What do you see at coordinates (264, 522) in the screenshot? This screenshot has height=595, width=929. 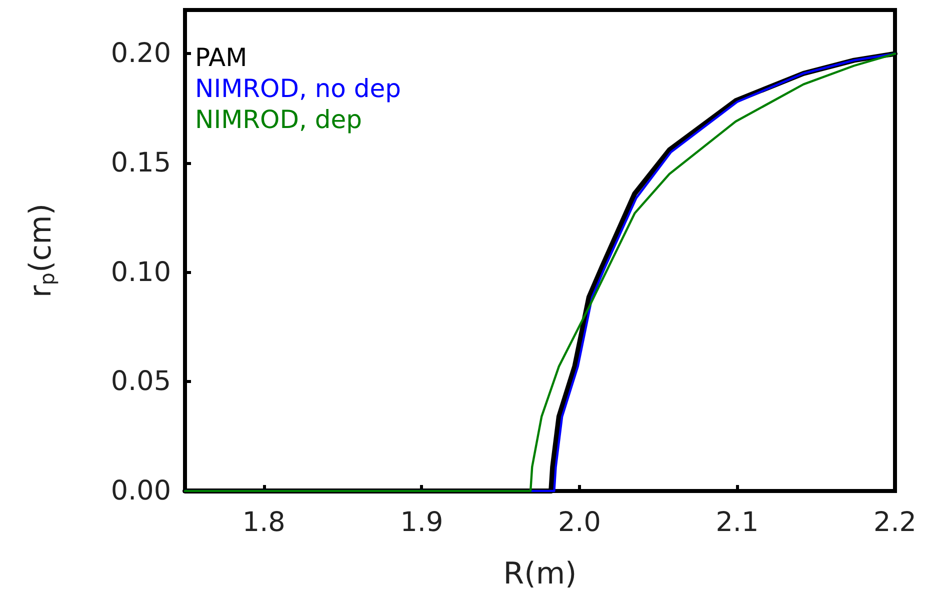 I see `x-tick-label: 1.8` at bounding box center [264, 522].